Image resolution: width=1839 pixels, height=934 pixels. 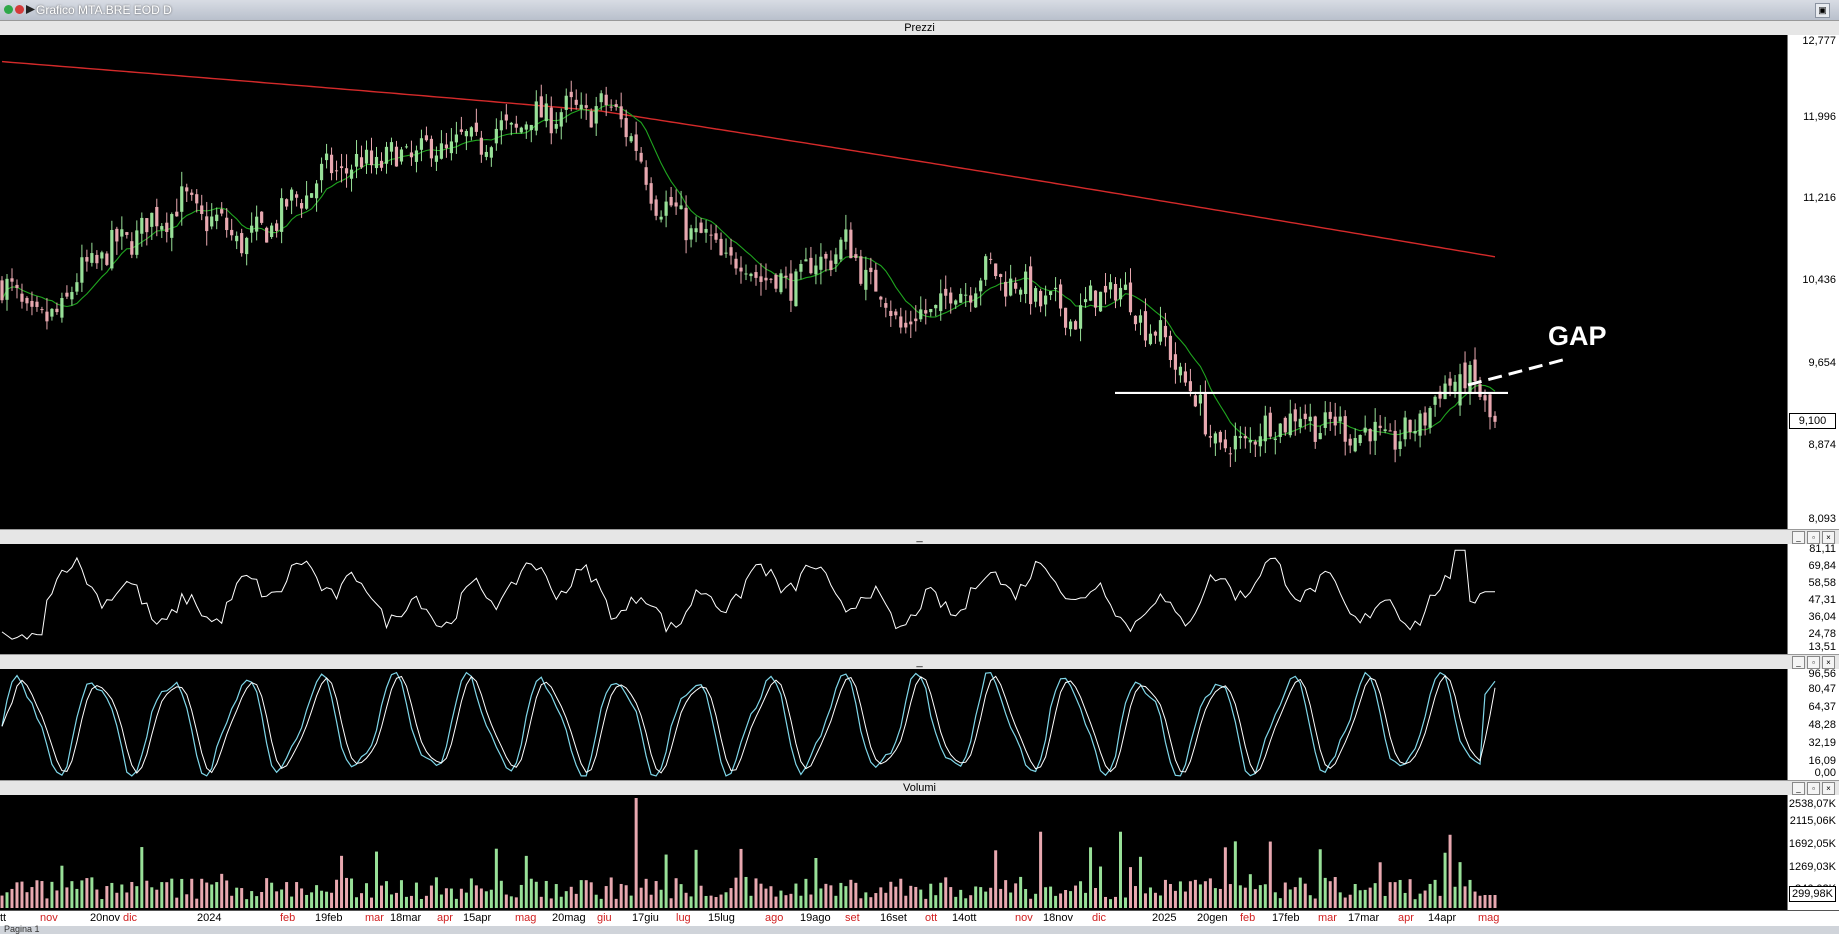 What do you see at coordinates (1822, 600) in the screenshot?
I see `osc1-scale-label: 47,31` at bounding box center [1822, 600].